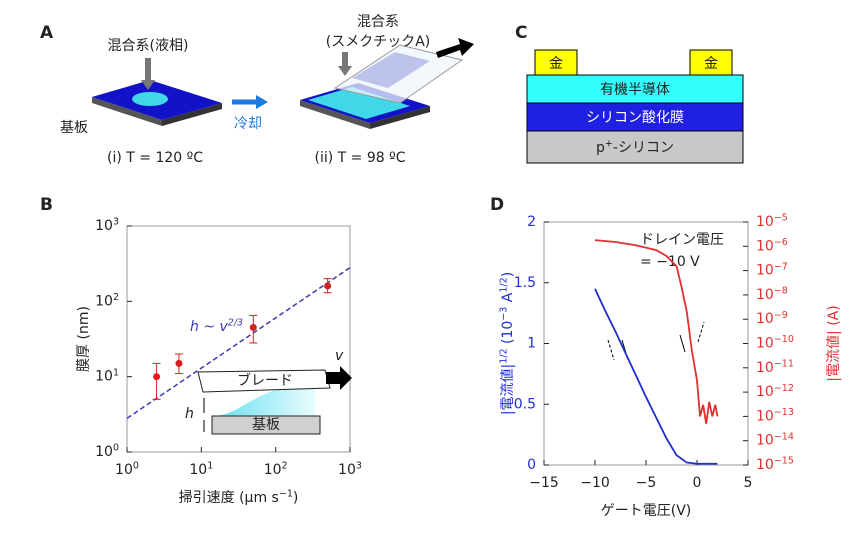 The height and width of the screenshot is (545, 849). I want to click on y-tick-label: 10², so click(107, 301).